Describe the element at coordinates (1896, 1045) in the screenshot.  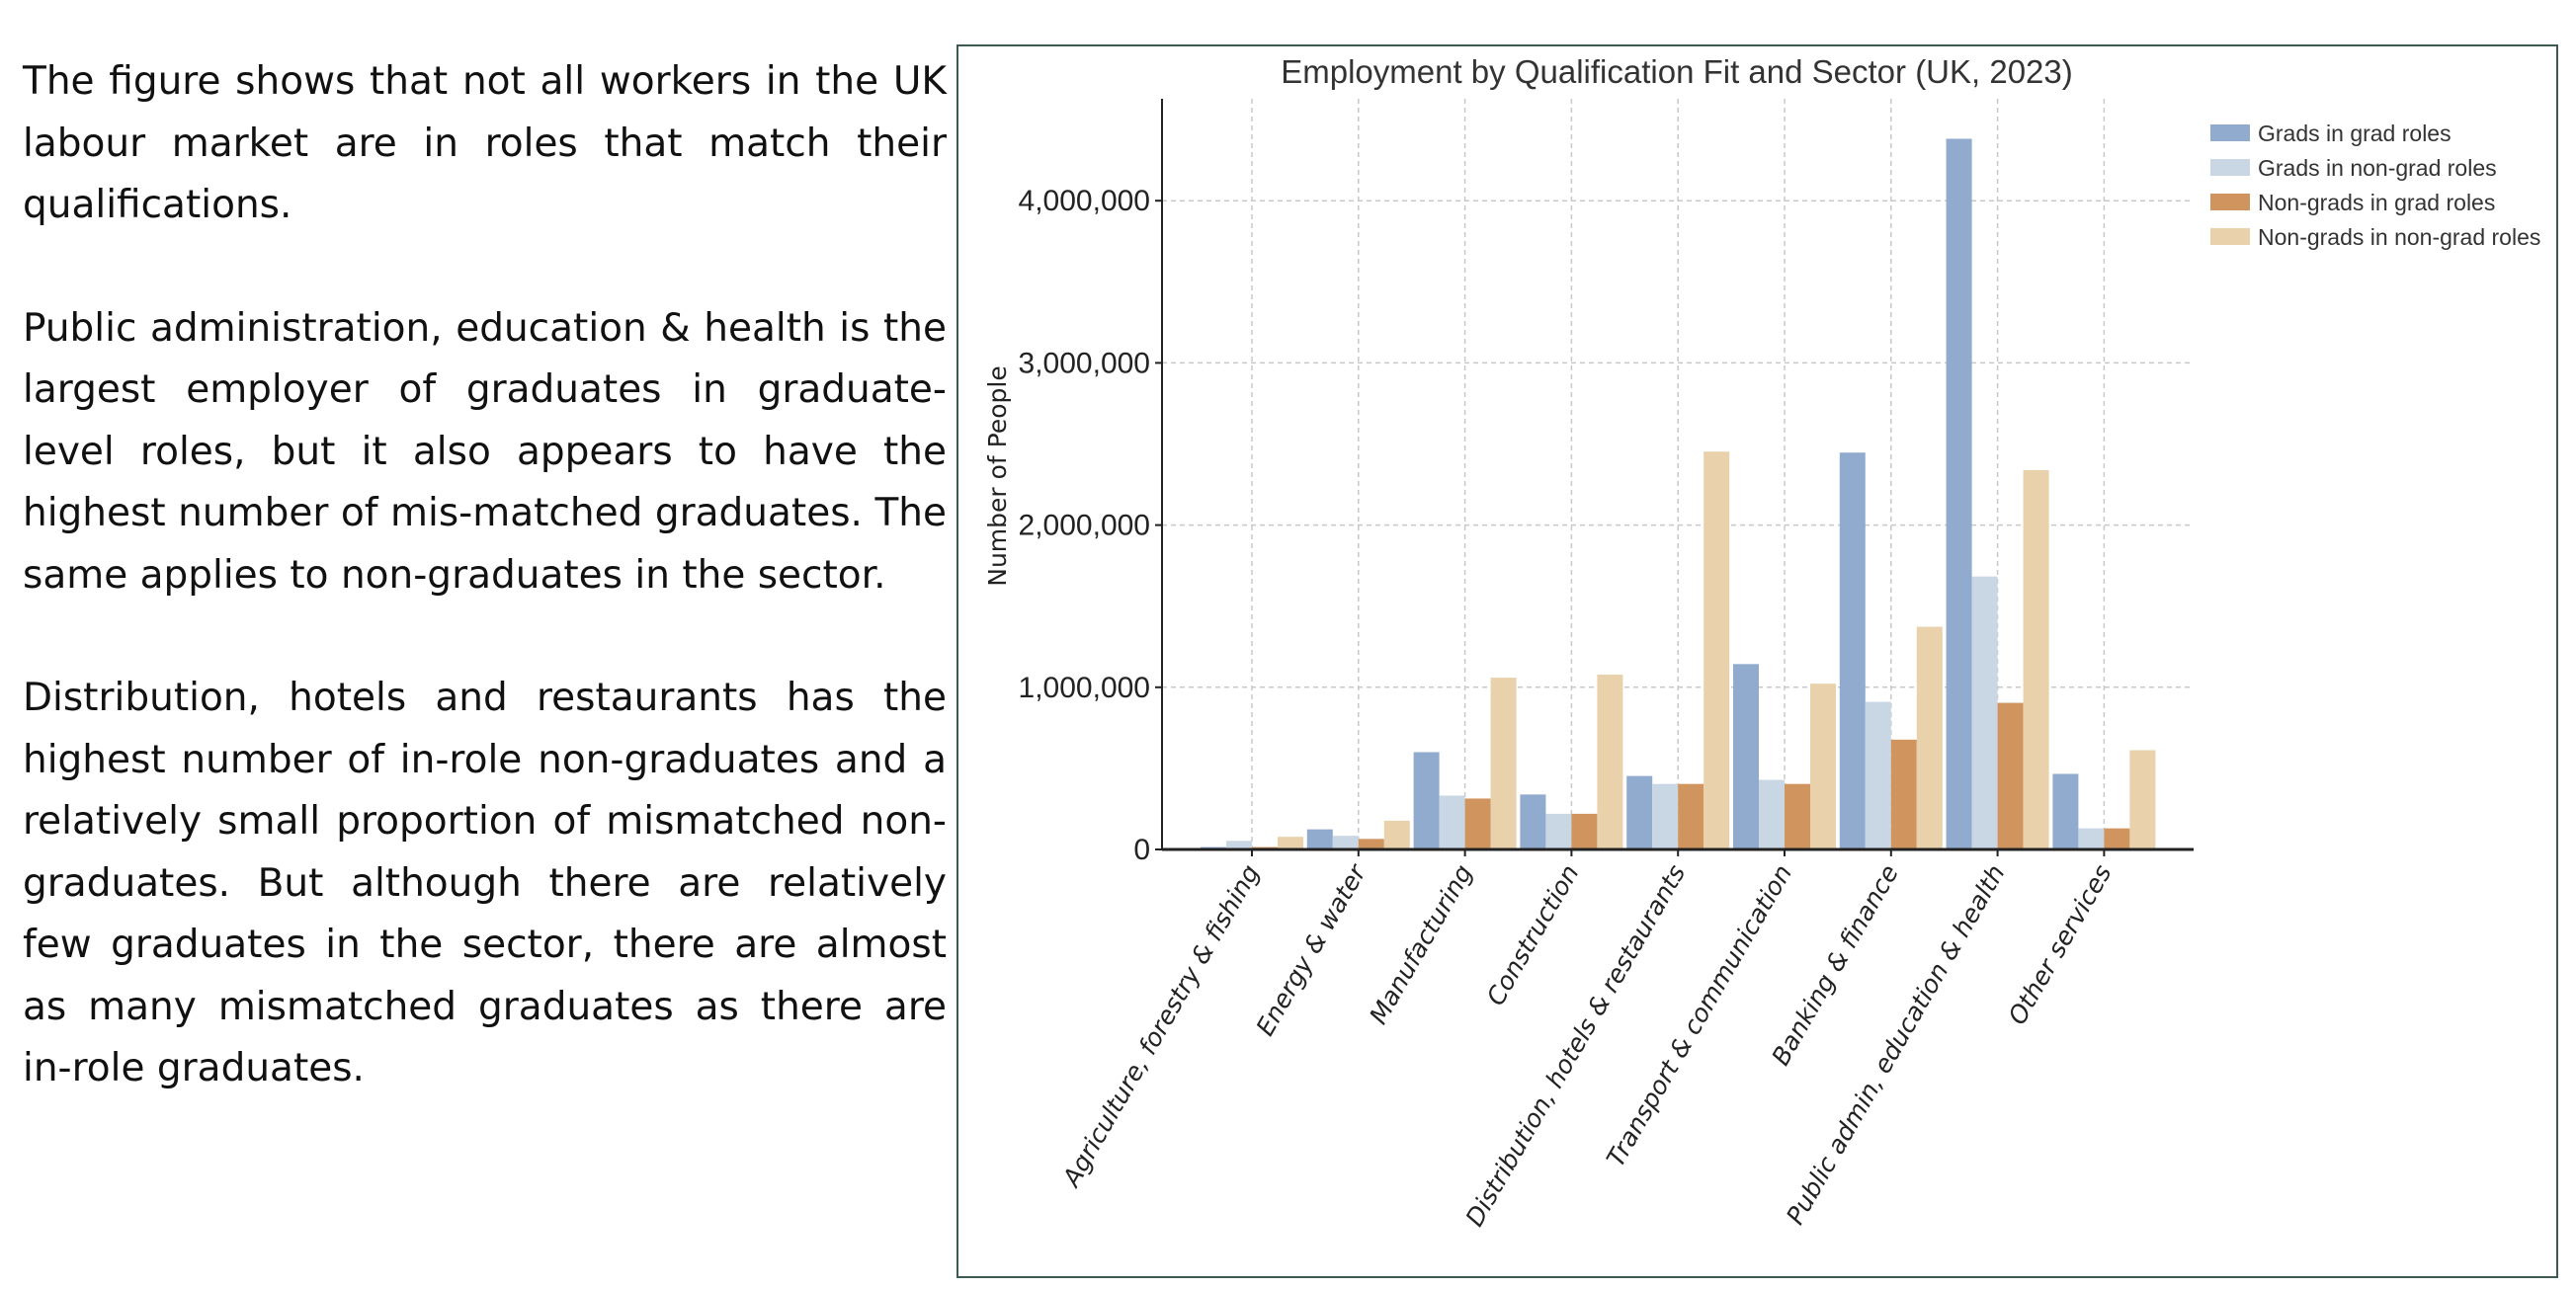
I see `x-tick-label: Public admin, education & health` at that location.